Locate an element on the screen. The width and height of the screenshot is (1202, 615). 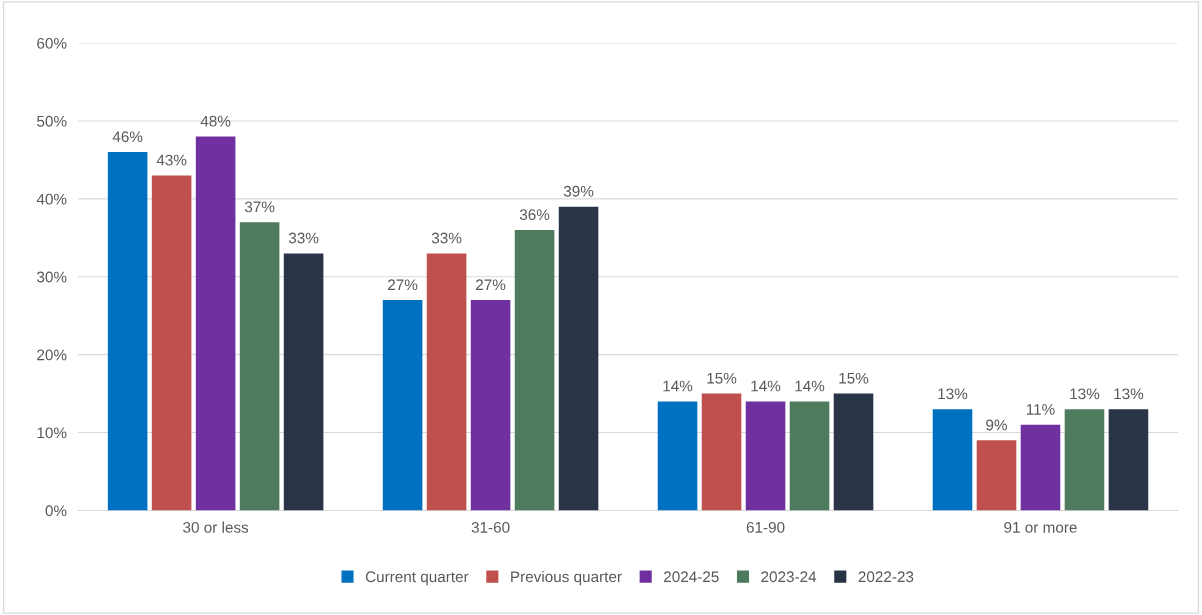
data-label: 39% is located at coordinates (578, 191).